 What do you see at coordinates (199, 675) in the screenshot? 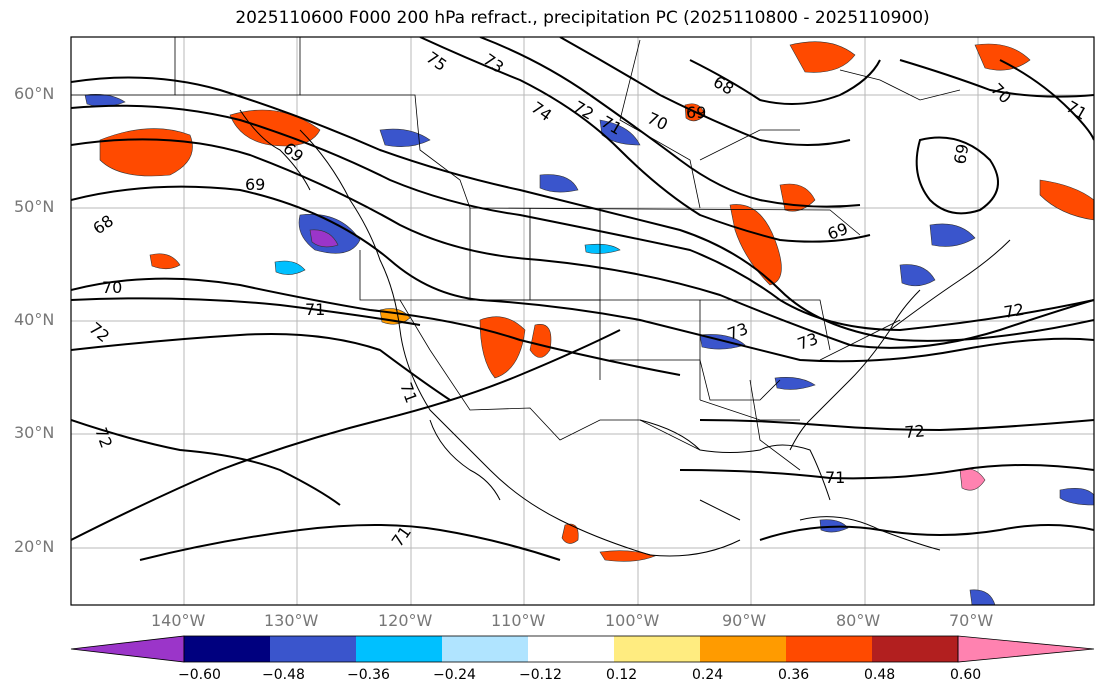
I see `colorbar-tick-label: −0.60` at bounding box center [199, 675].